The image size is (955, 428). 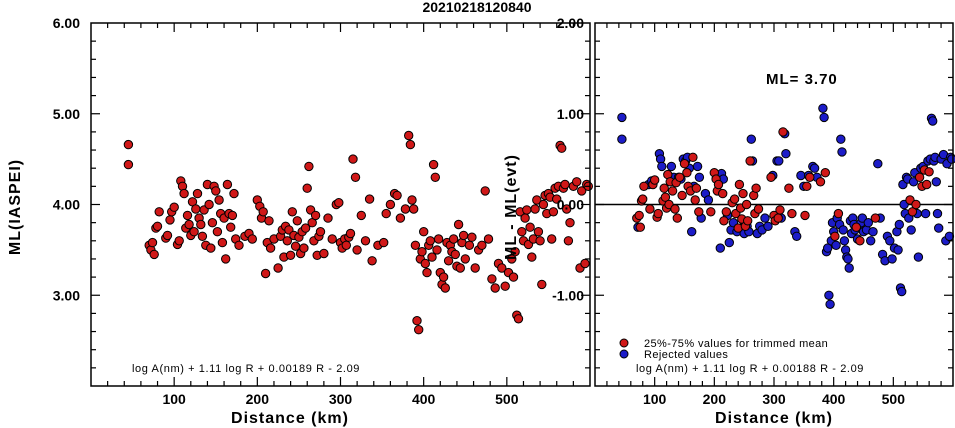 What do you see at coordinates (424, 399) in the screenshot?
I see `left-x-tick-label: 400` at bounding box center [424, 399].